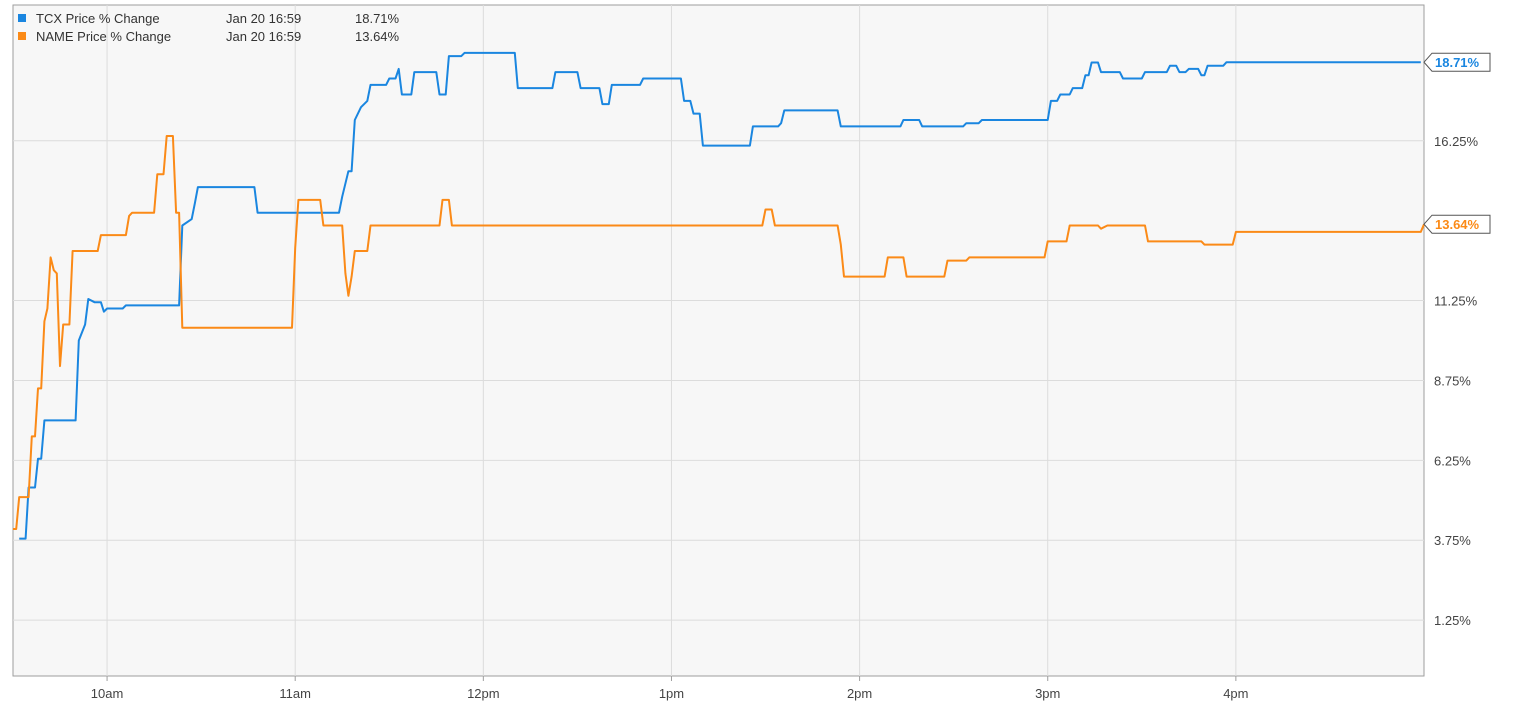 The image size is (1518, 711). What do you see at coordinates (107, 693) in the screenshot?
I see `x-tick-label: 10am` at bounding box center [107, 693].